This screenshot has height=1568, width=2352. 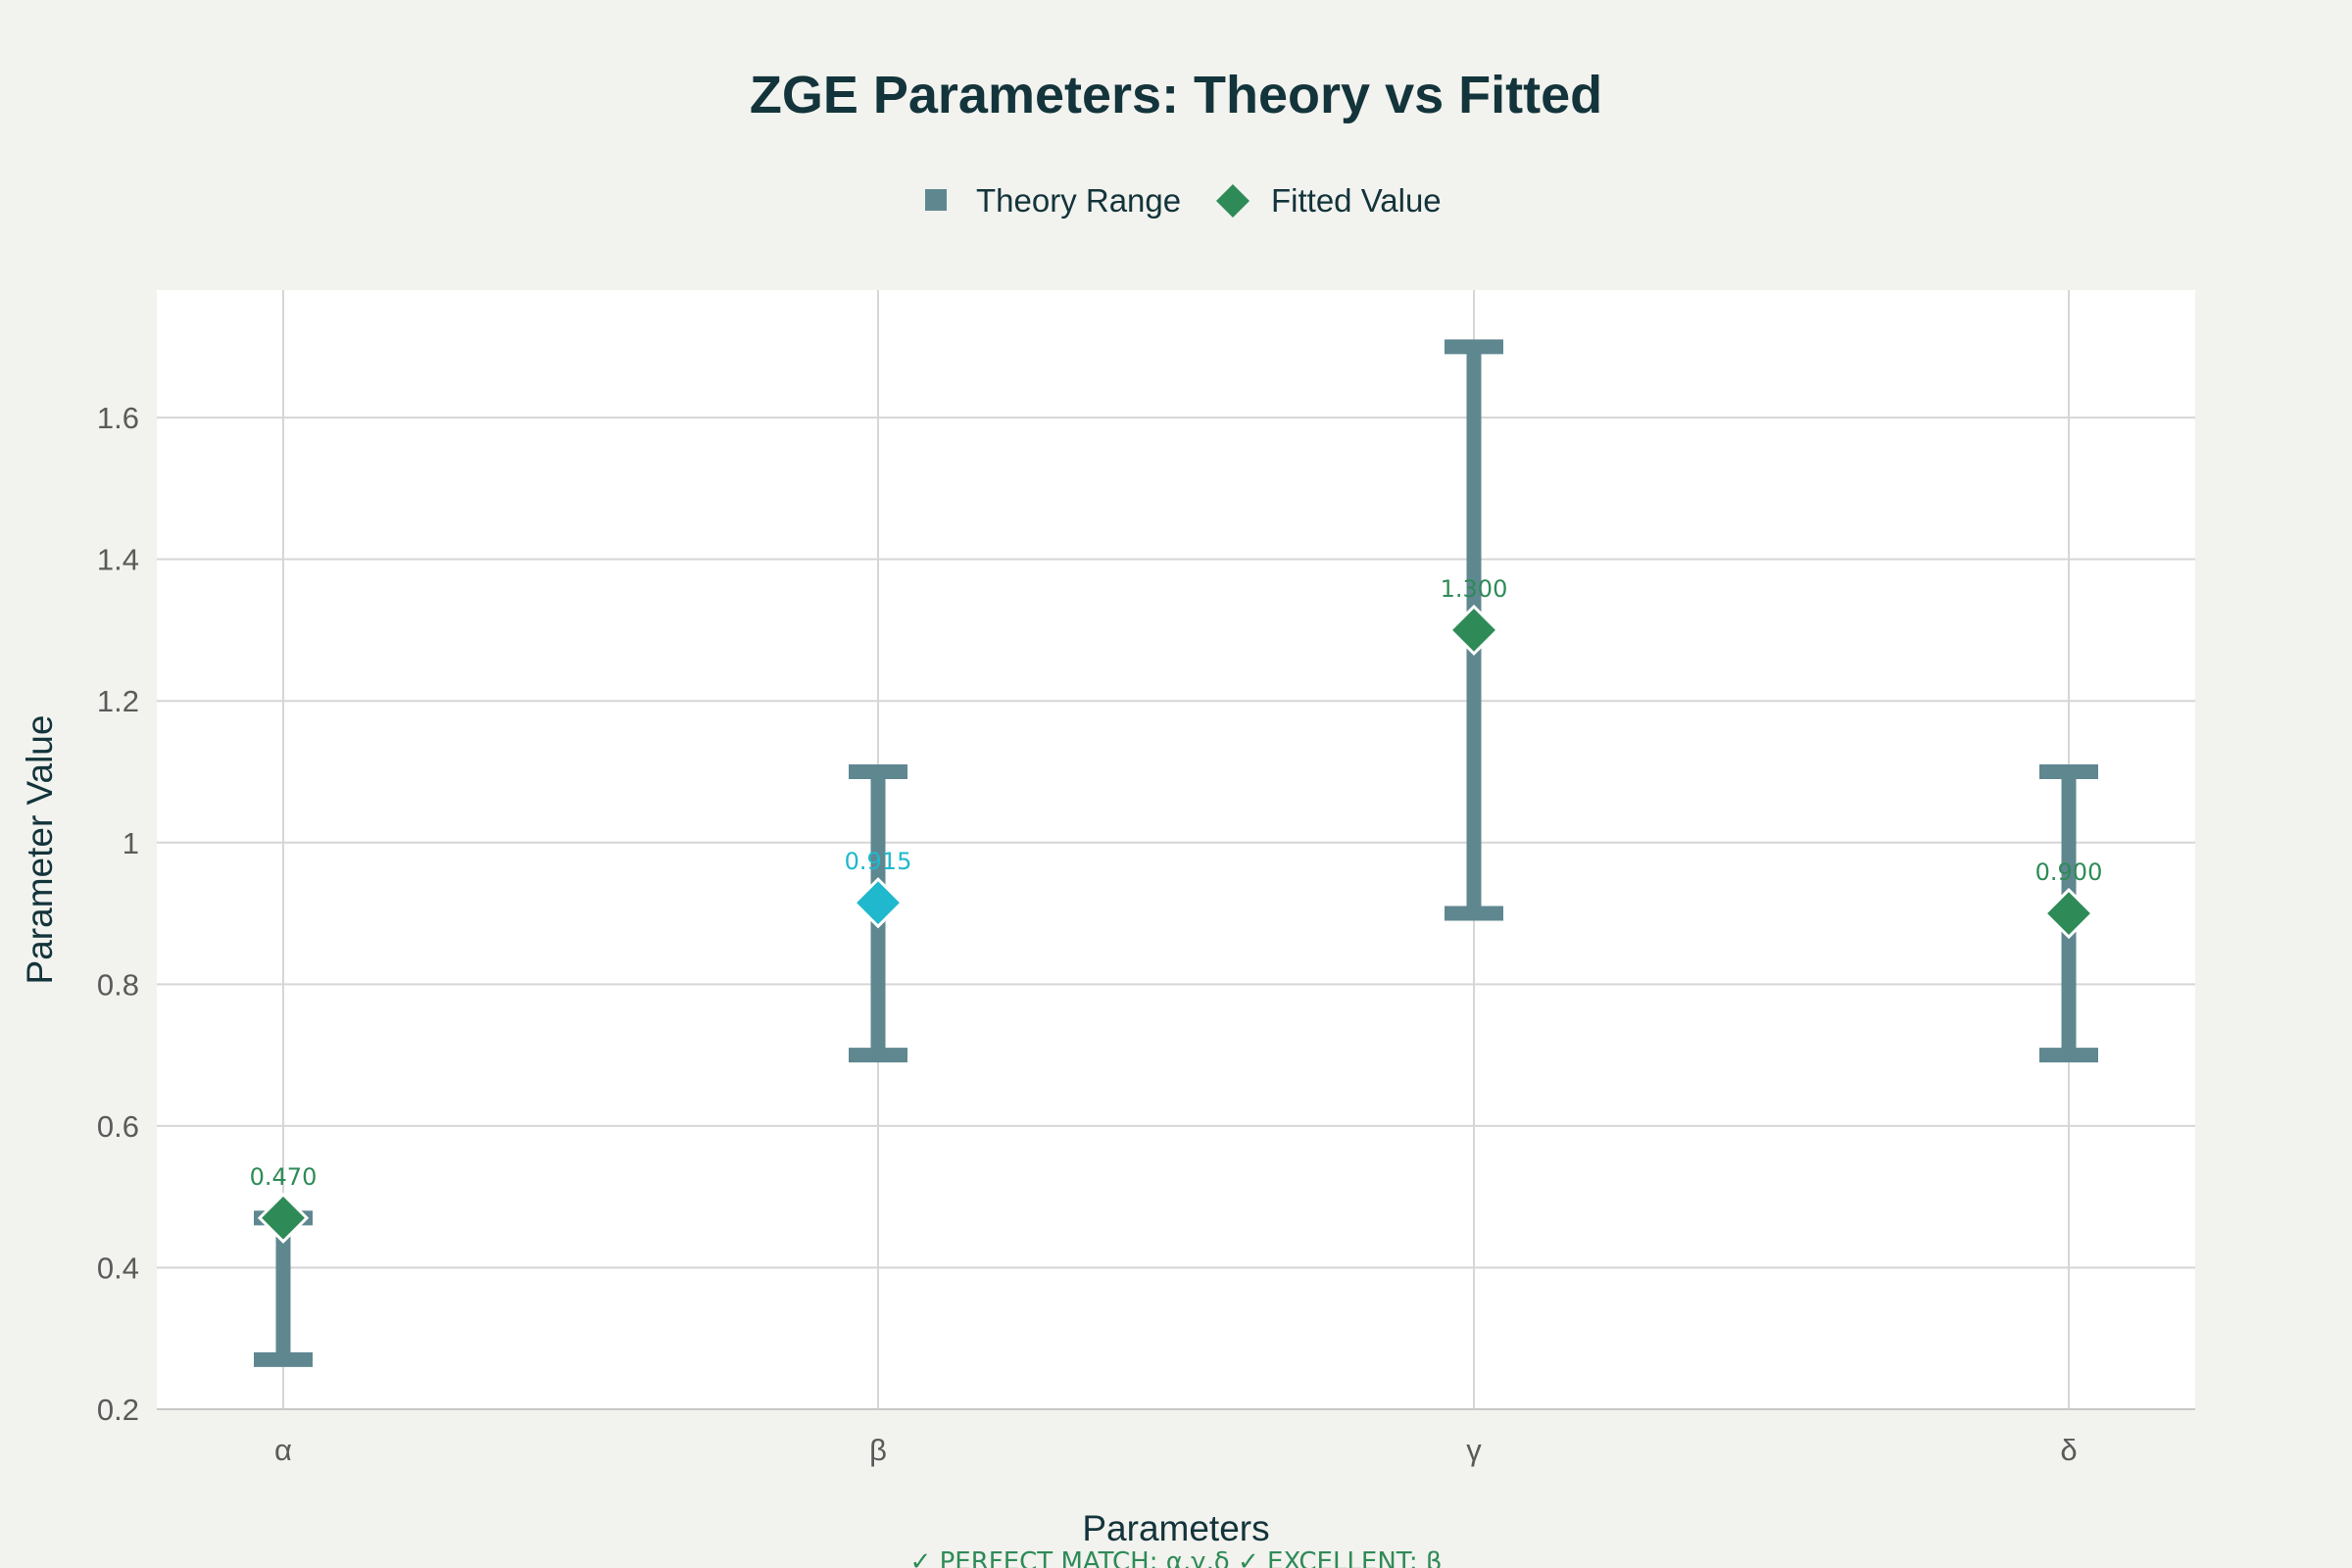 What do you see at coordinates (118, 701) in the screenshot?
I see `y-tick-label: 1.2` at bounding box center [118, 701].